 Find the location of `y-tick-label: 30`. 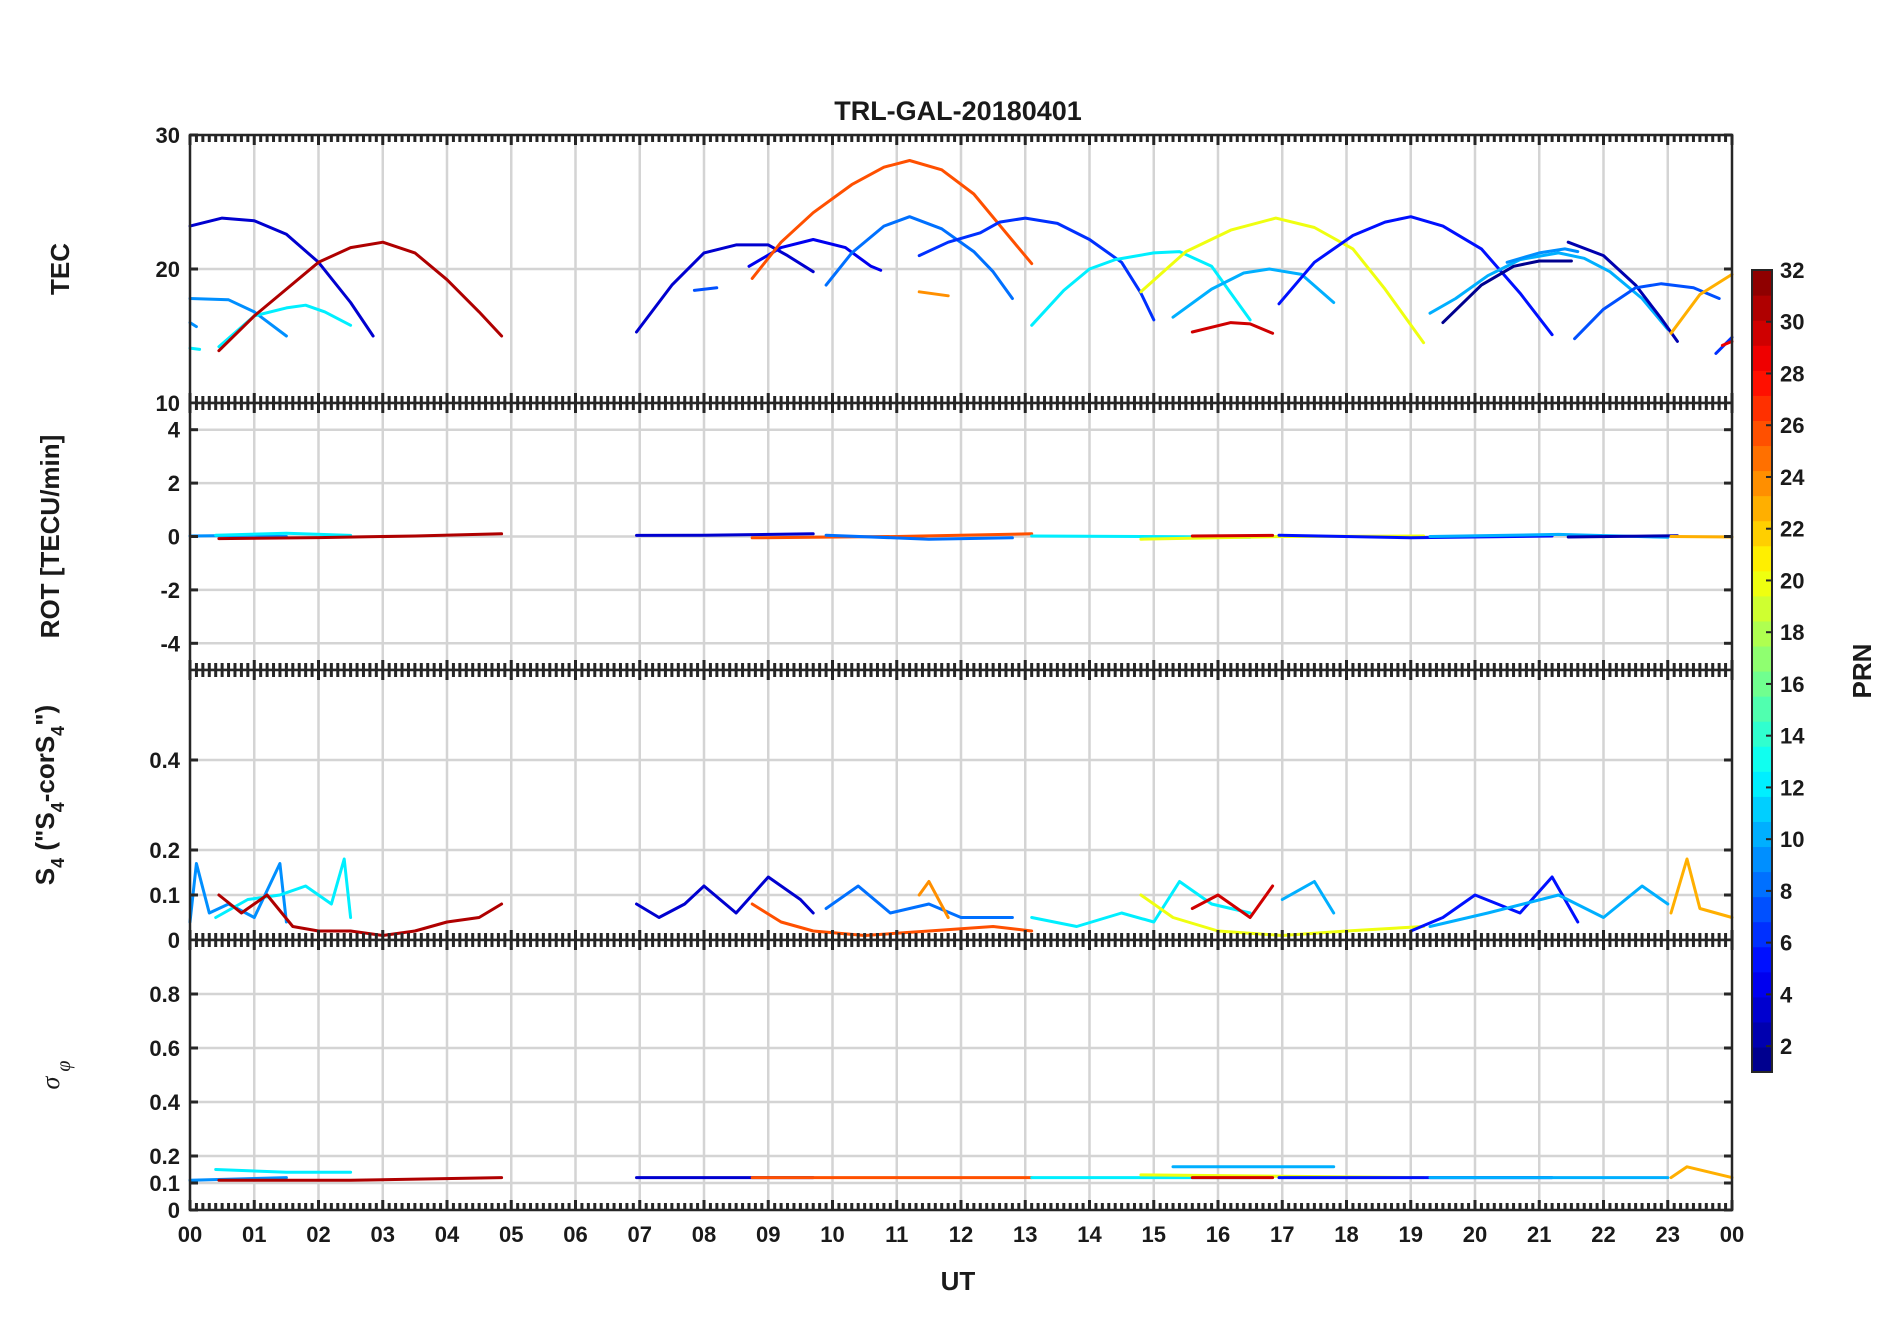

y-tick-label: 30 is located at coordinates (168, 135).